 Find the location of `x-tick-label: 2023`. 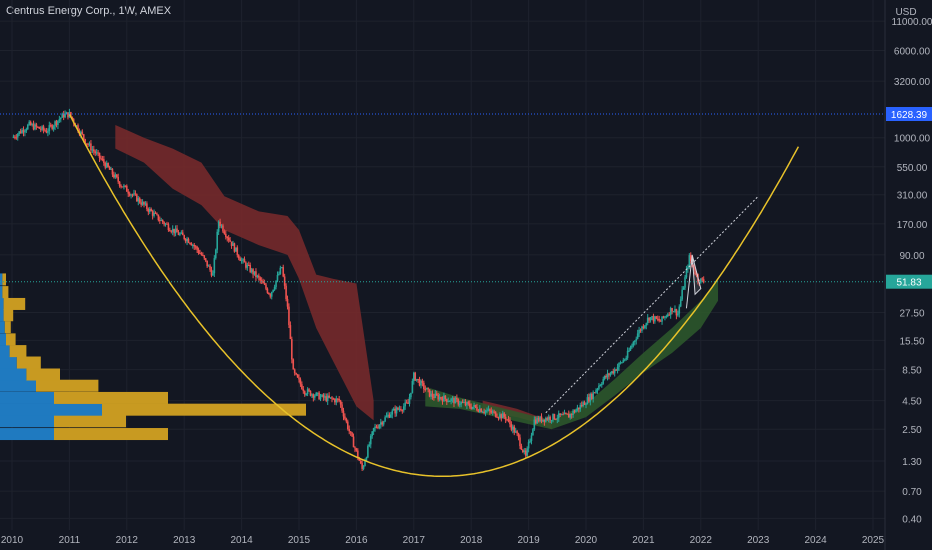

x-tick-label: 2023 is located at coordinates (758, 540).